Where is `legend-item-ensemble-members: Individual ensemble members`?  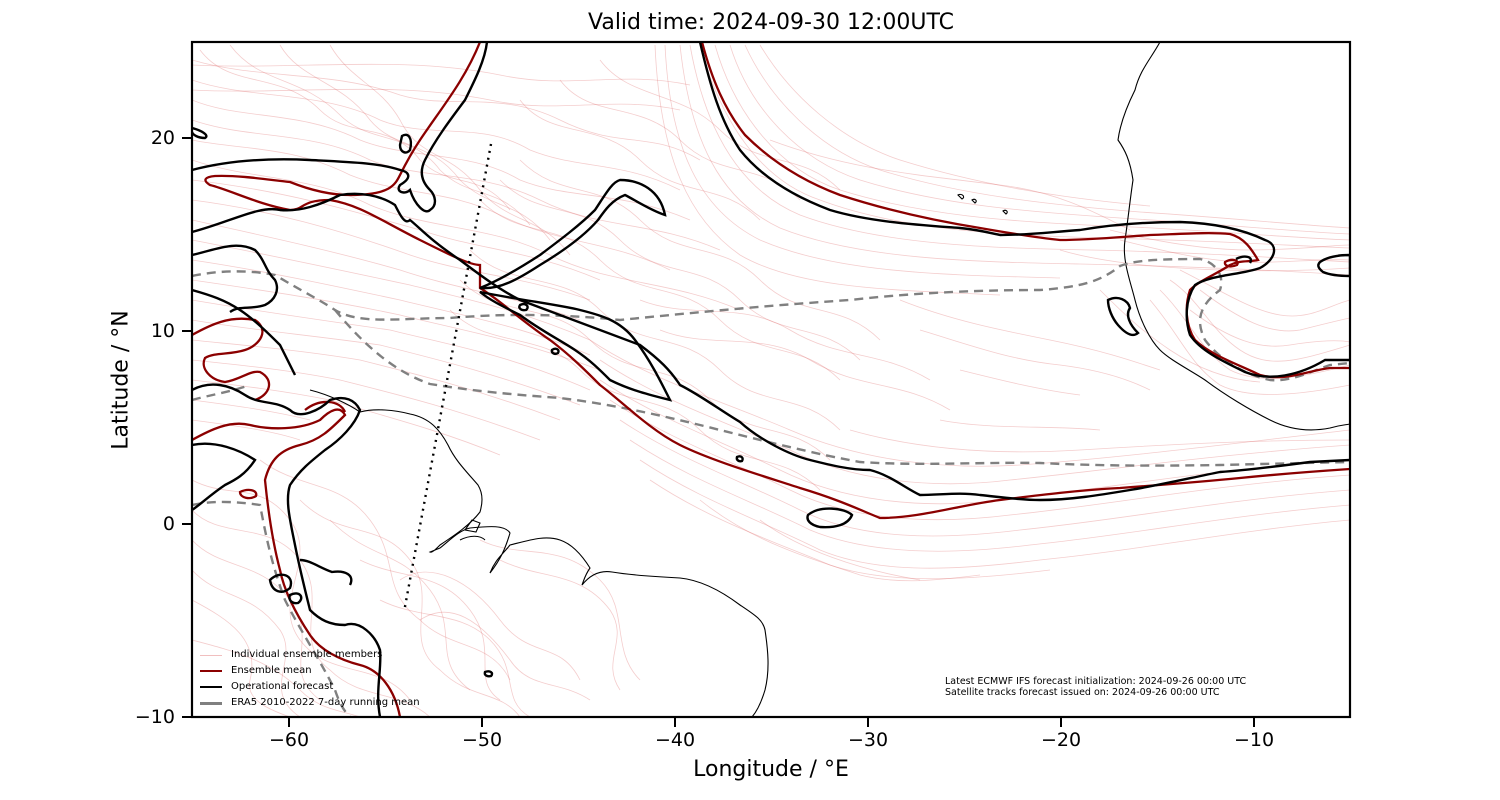
legend-item-ensemble-members: Individual ensemble members is located at coordinates (310, 655).